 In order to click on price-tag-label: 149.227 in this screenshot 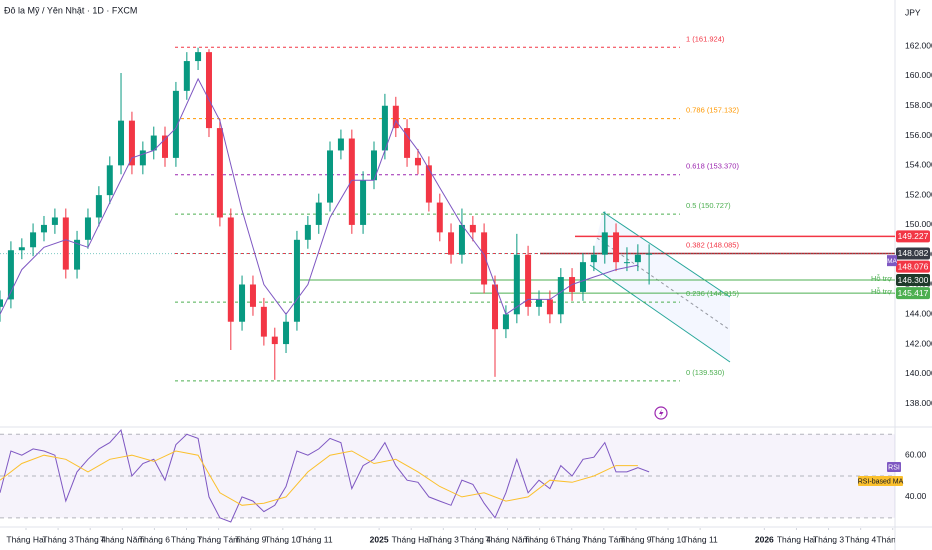, I will do `click(913, 236)`.